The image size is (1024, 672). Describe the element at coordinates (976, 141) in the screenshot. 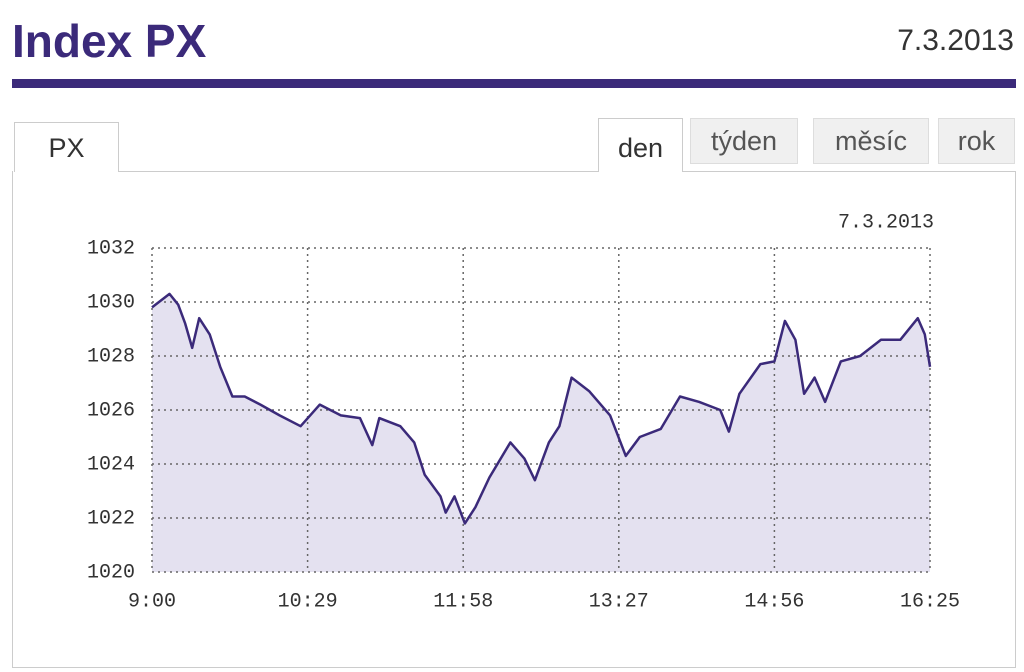

I see `period-tab: rok` at that location.